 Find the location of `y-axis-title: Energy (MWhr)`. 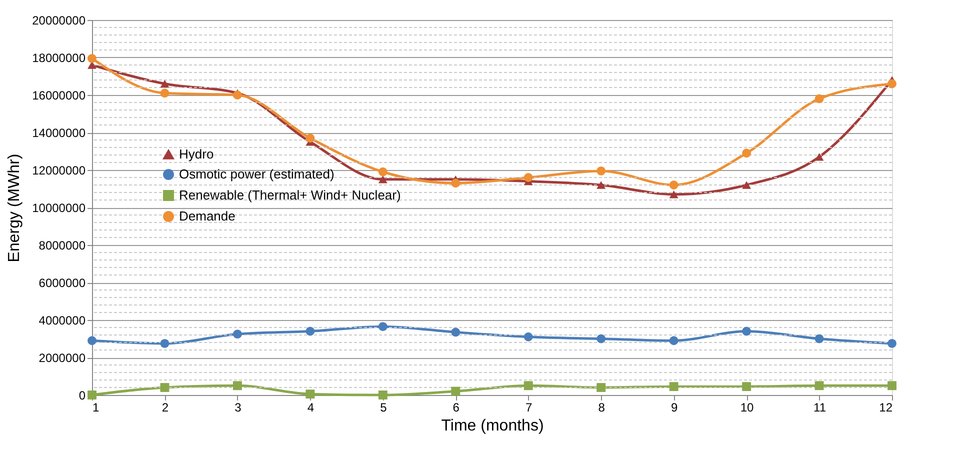

y-axis-title: Energy (MWhr) is located at coordinates (15, 208).